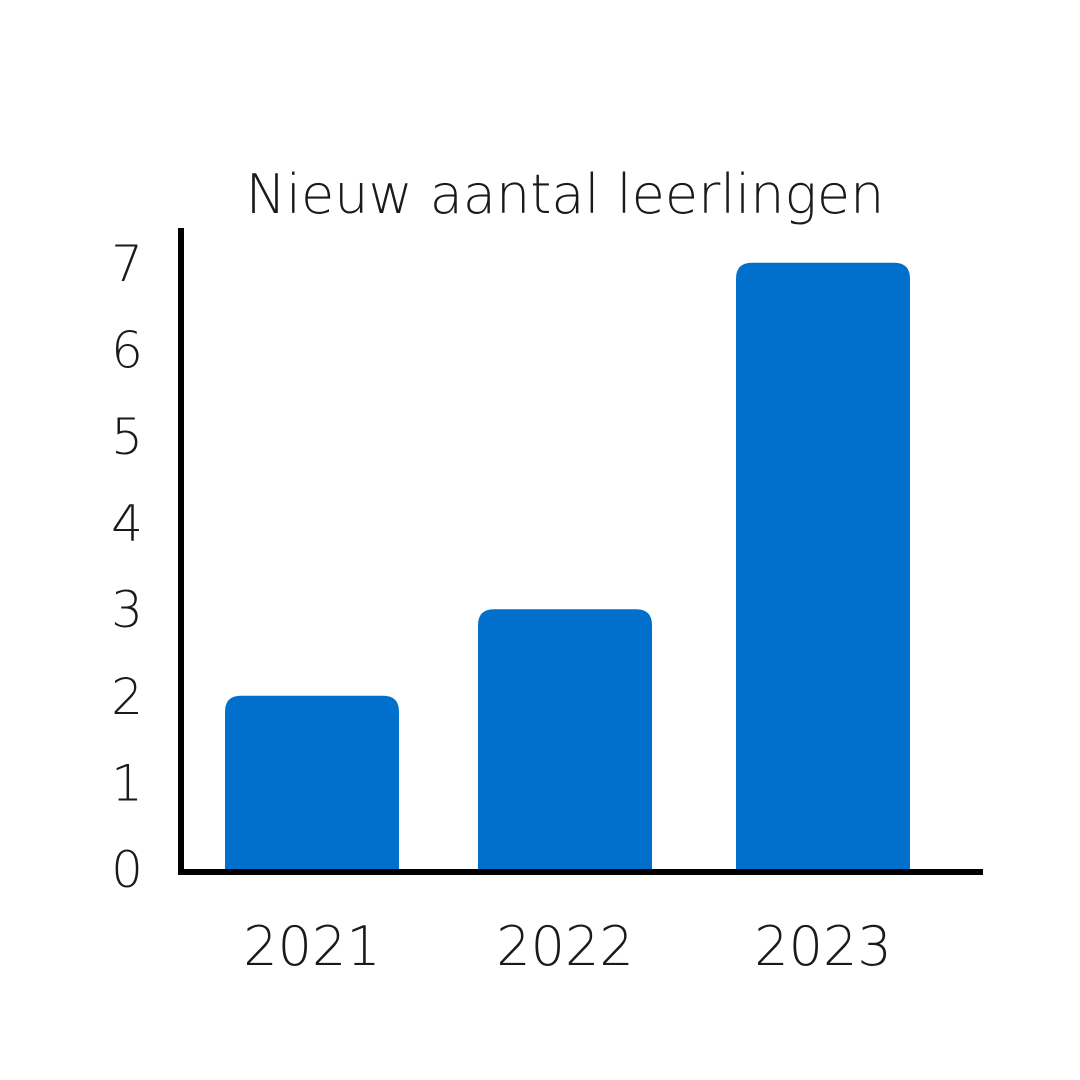 This screenshot has height=1080, width=1080. Describe the element at coordinates (565, 739) in the screenshot. I see `bar-2022` at that location.